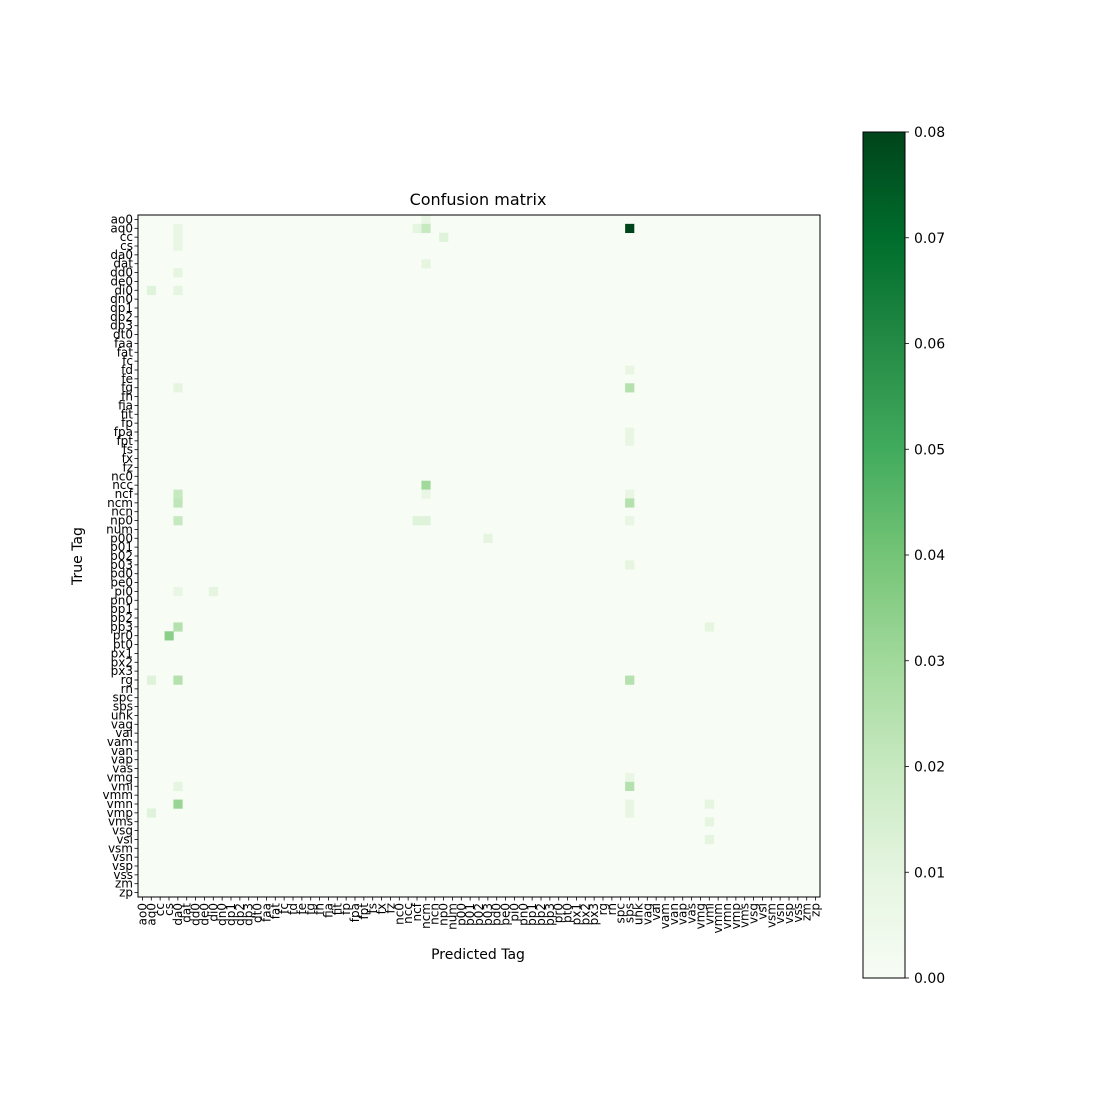 Image resolution: width=1100 pixels, height=1100 pixels. What do you see at coordinates (426, 228) in the screenshot?
I see `matrix-cell-aq0-ncm` at bounding box center [426, 228].